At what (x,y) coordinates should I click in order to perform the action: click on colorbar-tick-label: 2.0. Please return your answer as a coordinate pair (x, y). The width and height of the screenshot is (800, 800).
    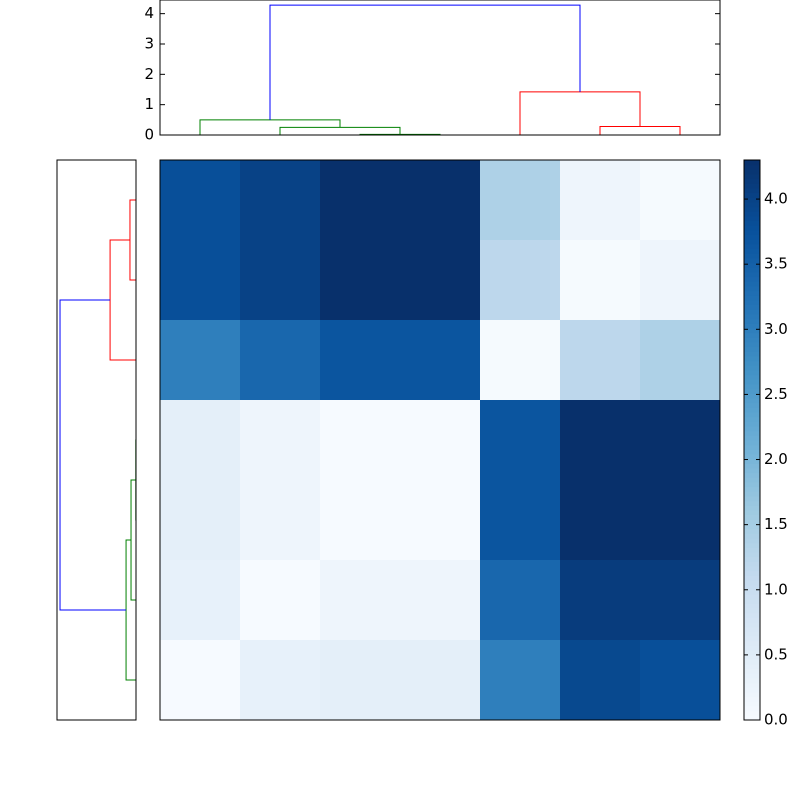
    Looking at the image, I should click on (776, 459).